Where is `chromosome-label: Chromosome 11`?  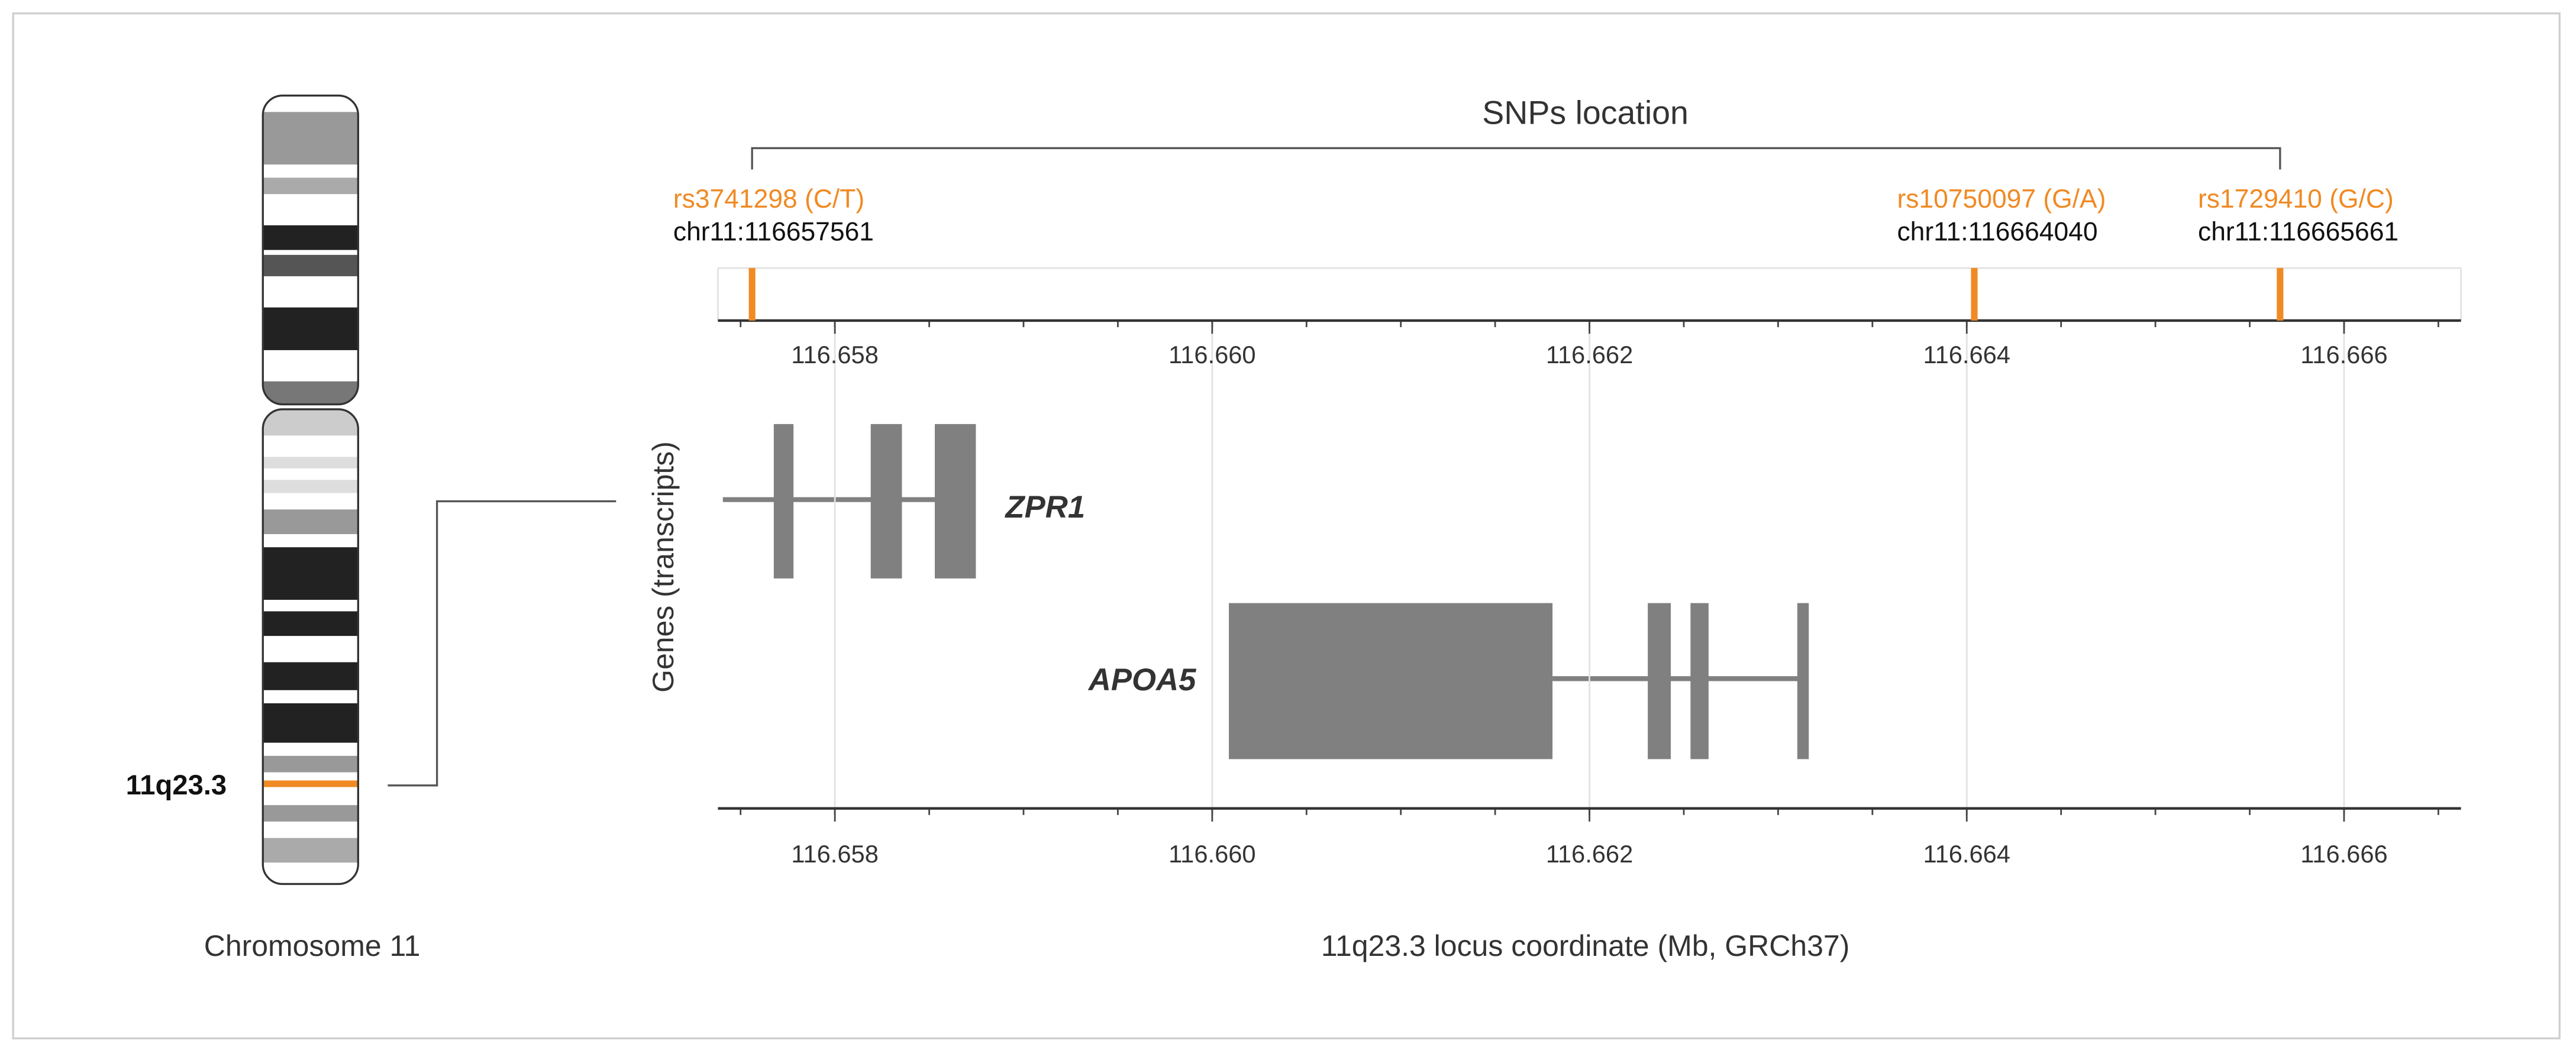
chromosome-label: Chromosome 11 is located at coordinates (312, 945).